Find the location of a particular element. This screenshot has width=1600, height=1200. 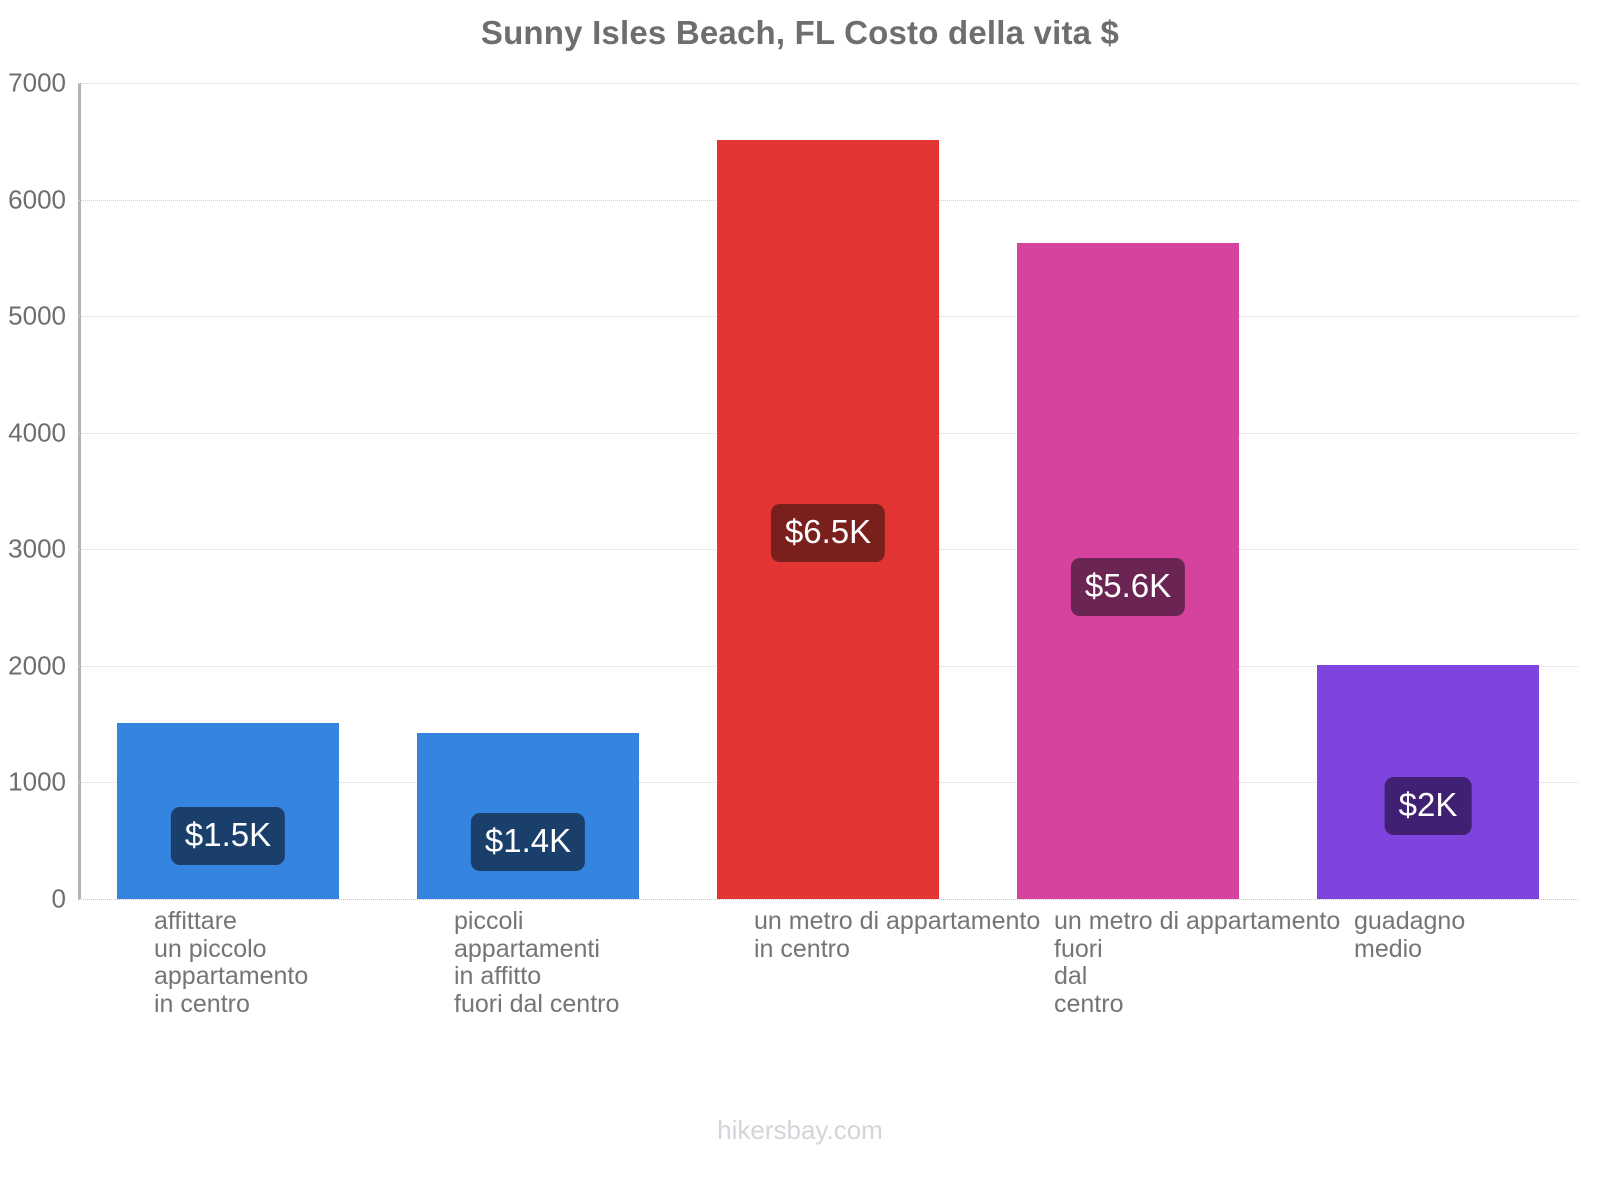

y-axis-tick-label: 0 is located at coordinates (58, 898).